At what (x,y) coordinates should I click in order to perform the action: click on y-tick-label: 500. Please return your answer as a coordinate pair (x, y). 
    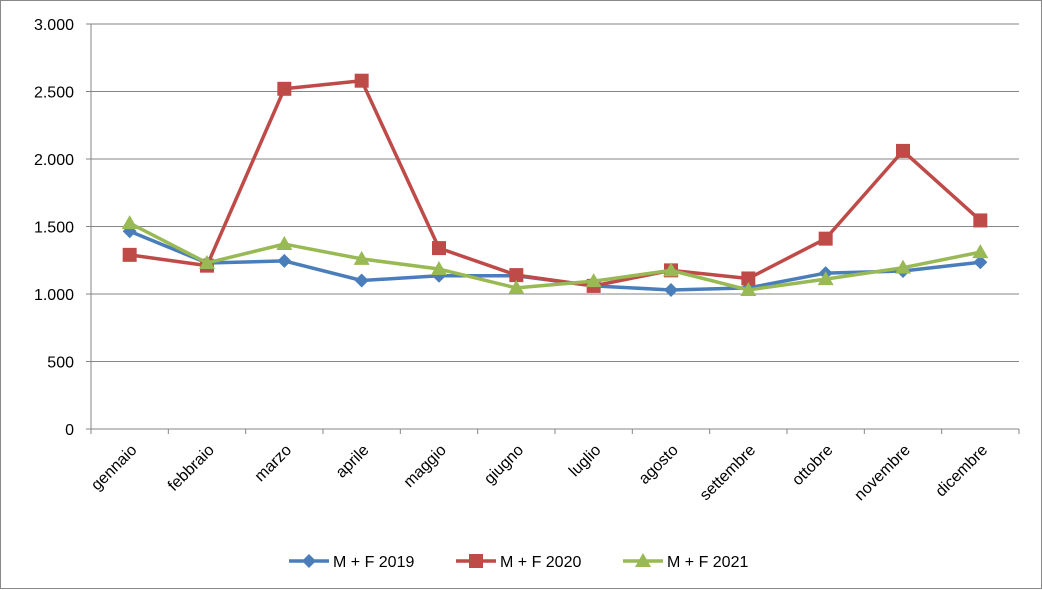
    Looking at the image, I should click on (60, 363).